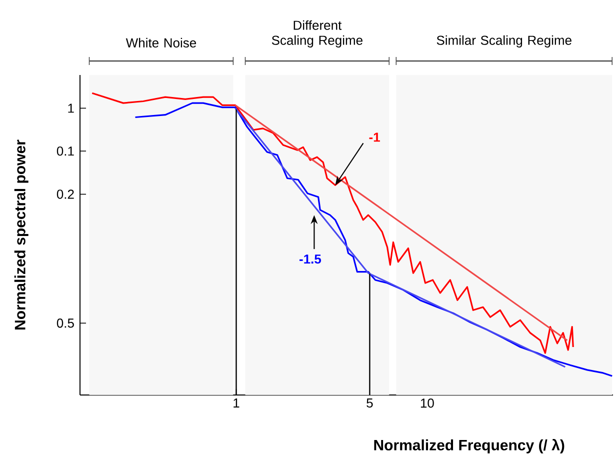 This screenshot has height=459, width=616. Describe the element at coordinates (65, 194) in the screenshot. I see `text: 0.2` at that location.